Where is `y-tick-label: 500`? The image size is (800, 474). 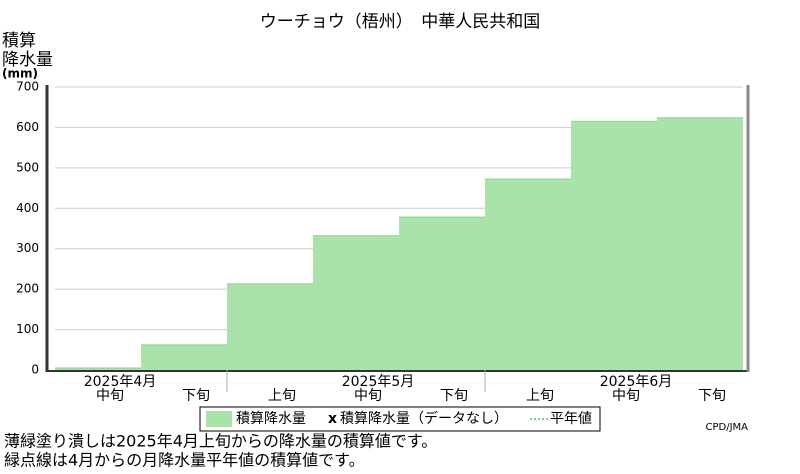
y-tick-label: 500 is located at coordinates (27, 167).